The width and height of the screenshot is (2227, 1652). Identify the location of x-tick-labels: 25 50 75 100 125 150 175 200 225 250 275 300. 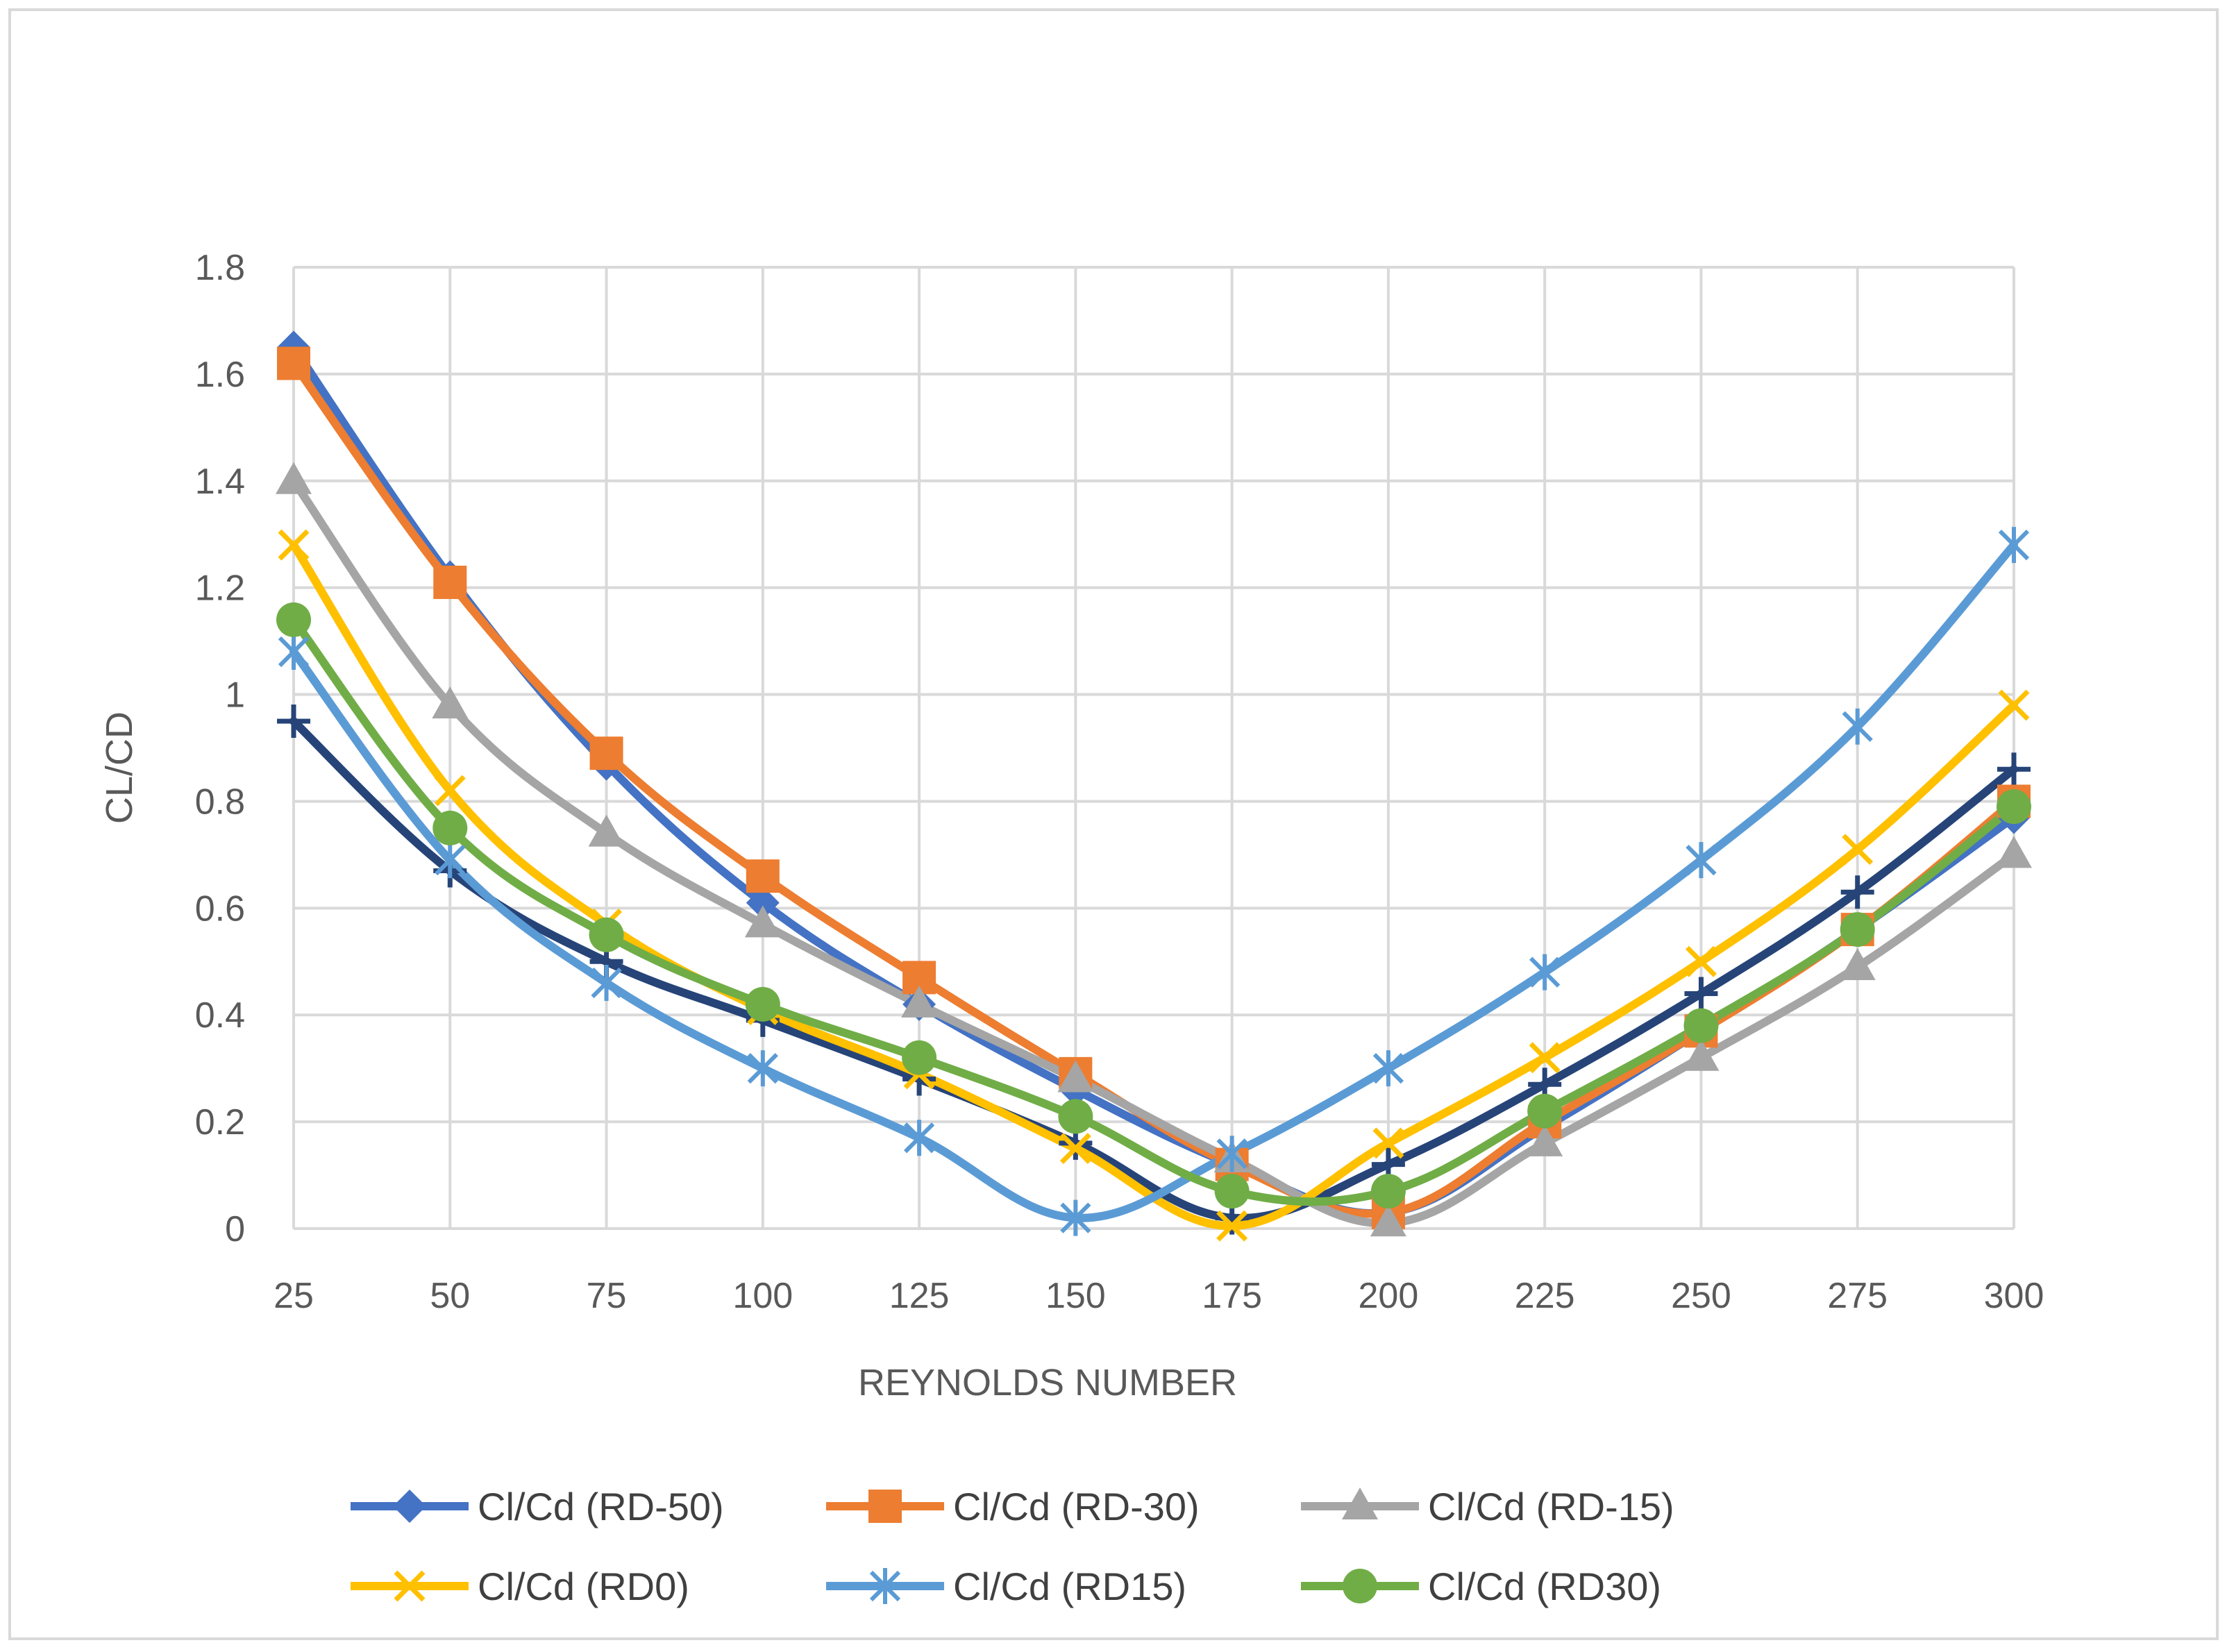
(1159, 1296).